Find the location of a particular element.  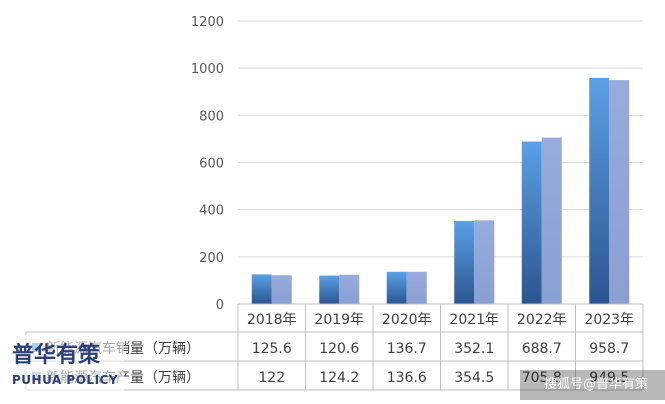

y-axis-ticks: 0 200 400 600 800 1000 1200 is located at coordinates (207, 164).